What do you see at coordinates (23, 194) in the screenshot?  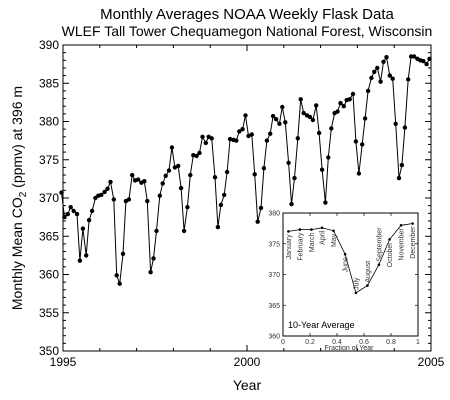 I see `y-axis-label-subscript: 2` at bounding box center [23, 194].